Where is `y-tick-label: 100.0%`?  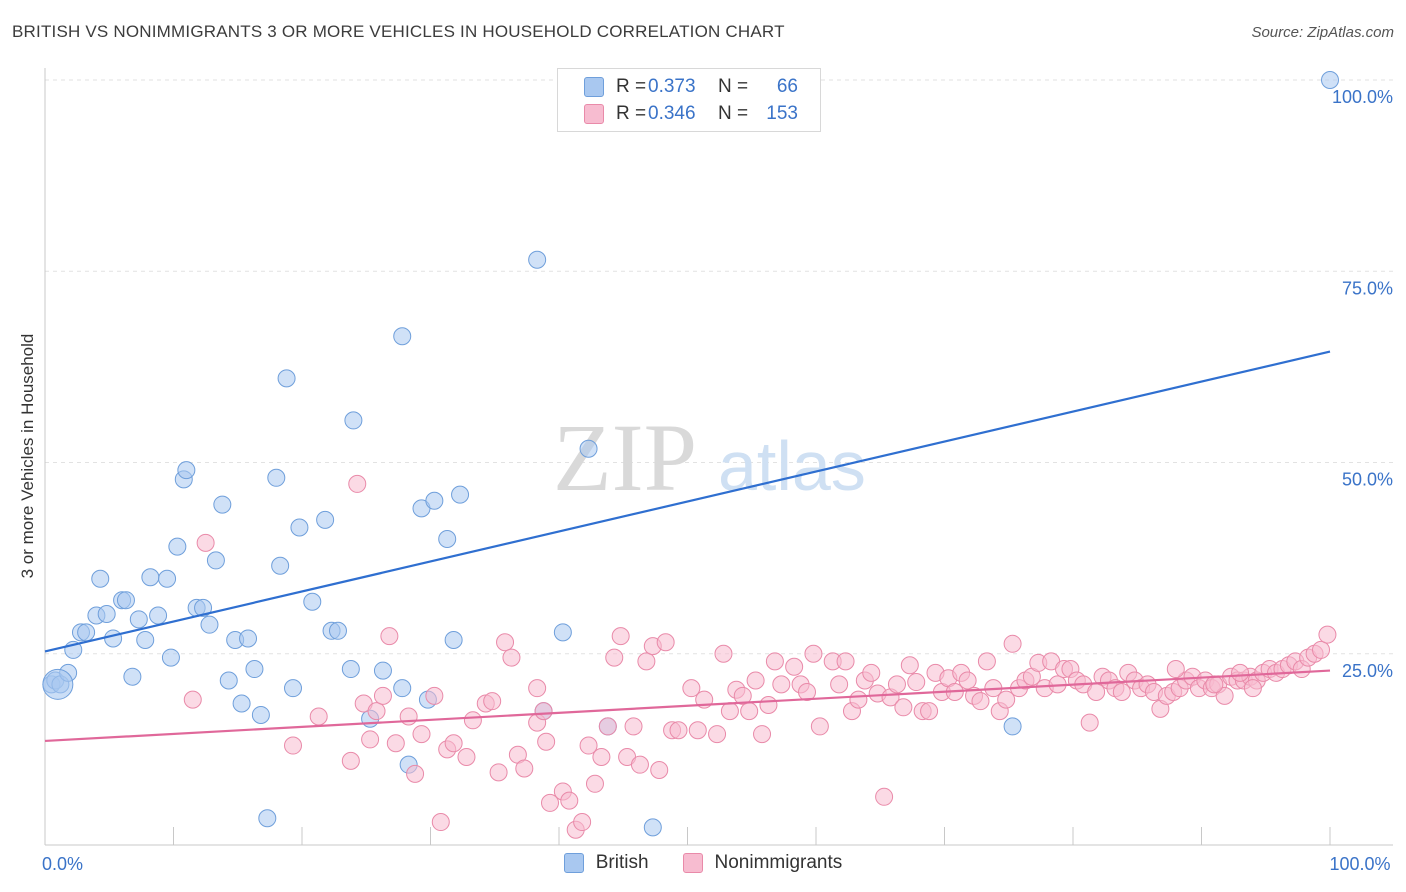
y-tick-label: 100.0% is located at coordinates (1362, 97).